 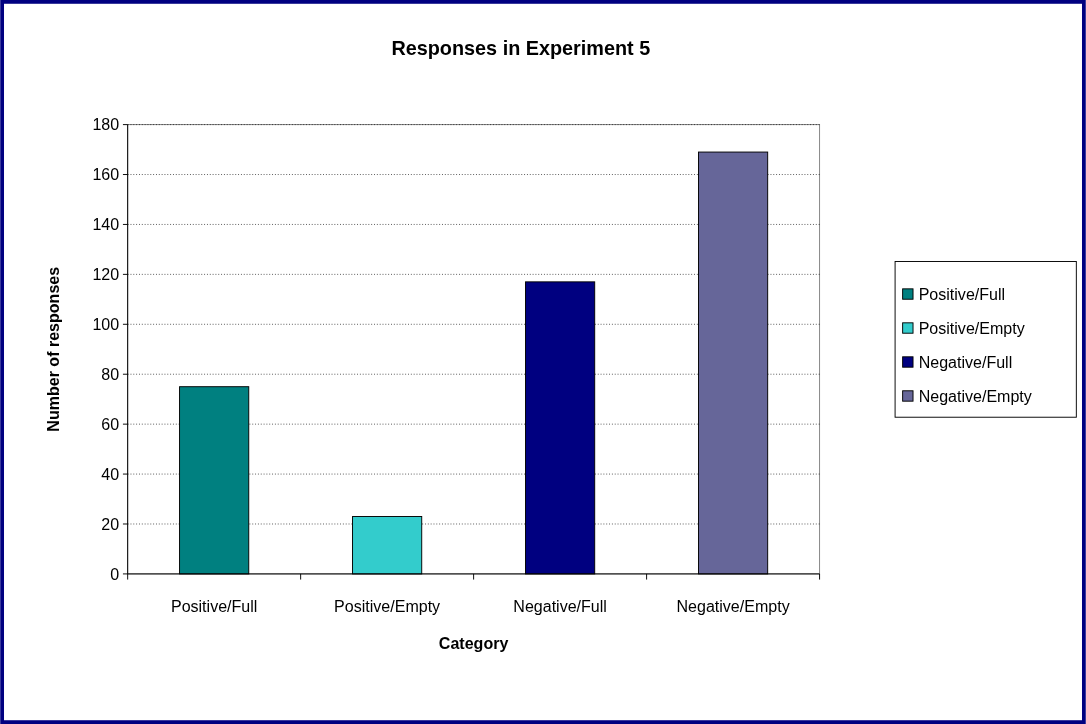 What do you see at coordinates (106, 323) in the screenshot?
I see `y-tick-label: 100` at bounding box center [106, 323].